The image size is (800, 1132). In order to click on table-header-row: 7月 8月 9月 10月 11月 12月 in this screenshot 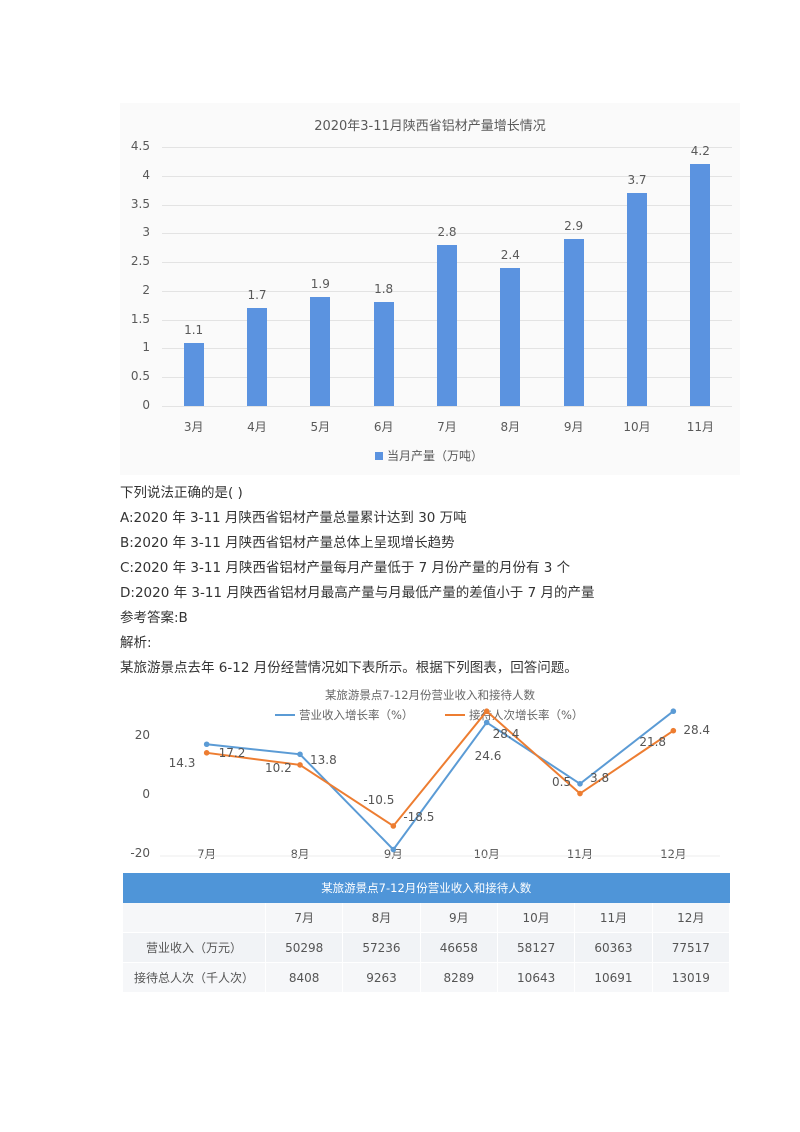, I will do `click(427, 918)`.